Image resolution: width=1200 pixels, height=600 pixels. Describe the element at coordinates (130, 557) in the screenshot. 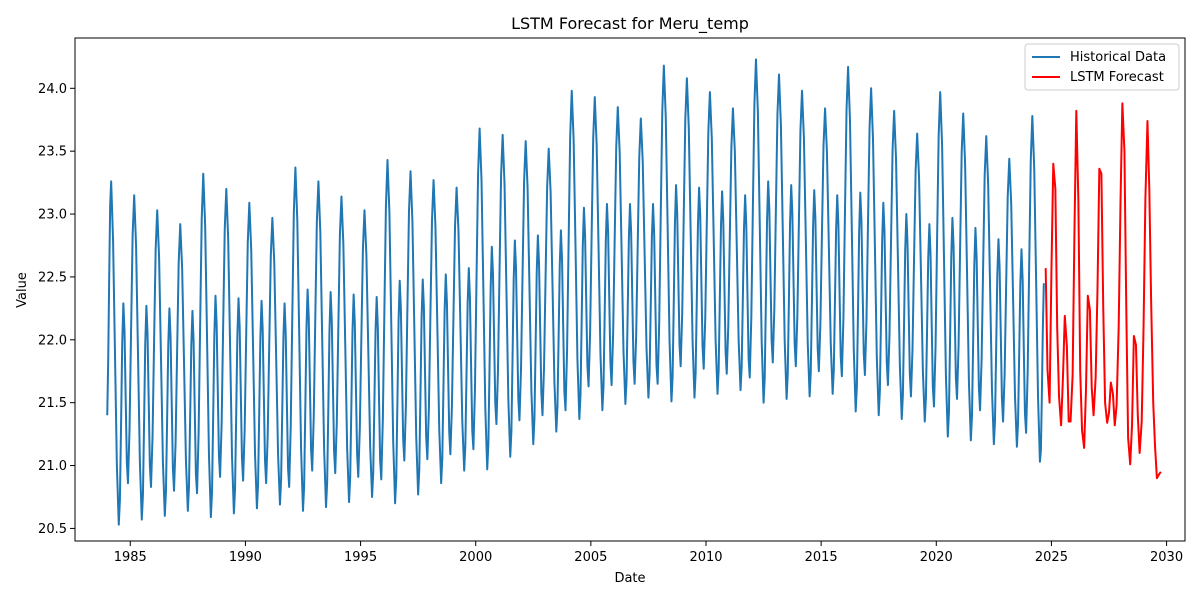

I see `x-tick-label: 1985` at that location.